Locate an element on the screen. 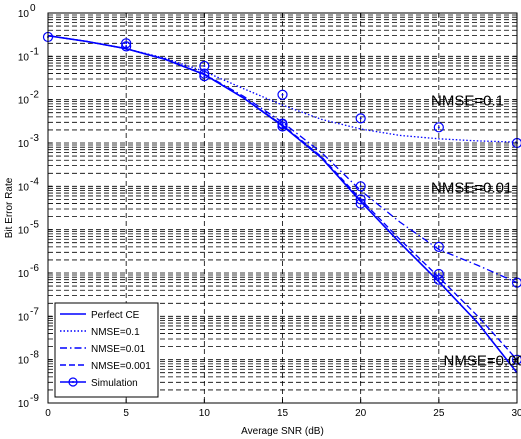 This screenshot has width=521, height=439. legend-label: NMSE=0.001 is located at coordinates (121, 366).